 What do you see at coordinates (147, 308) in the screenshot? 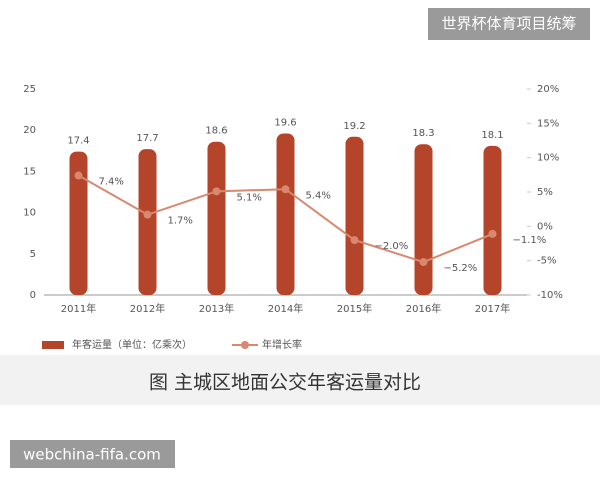
I see `x-tick-label: 2012年` at bounding box center [147, 308].